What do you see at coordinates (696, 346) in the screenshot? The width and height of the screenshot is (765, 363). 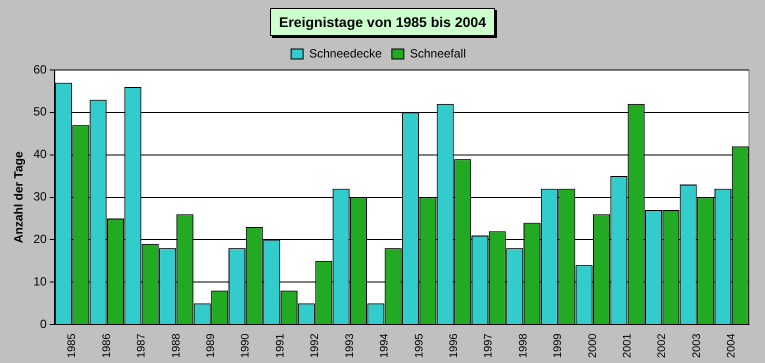 I see `x-tick-label: 2003` at bounding box center [696, 346].